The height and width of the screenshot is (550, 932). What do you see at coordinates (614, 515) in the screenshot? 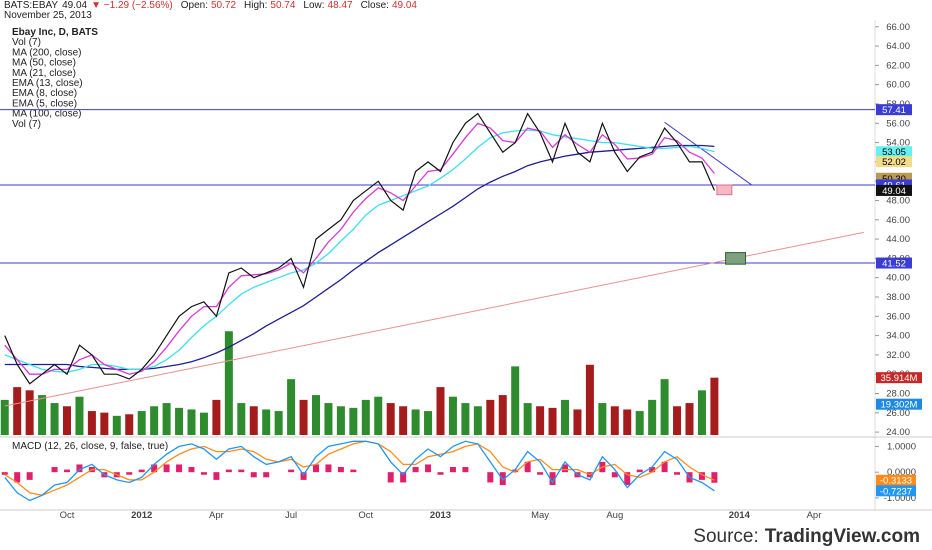
I see `x-tick-label: Aug` at bounding box center [614, 515].